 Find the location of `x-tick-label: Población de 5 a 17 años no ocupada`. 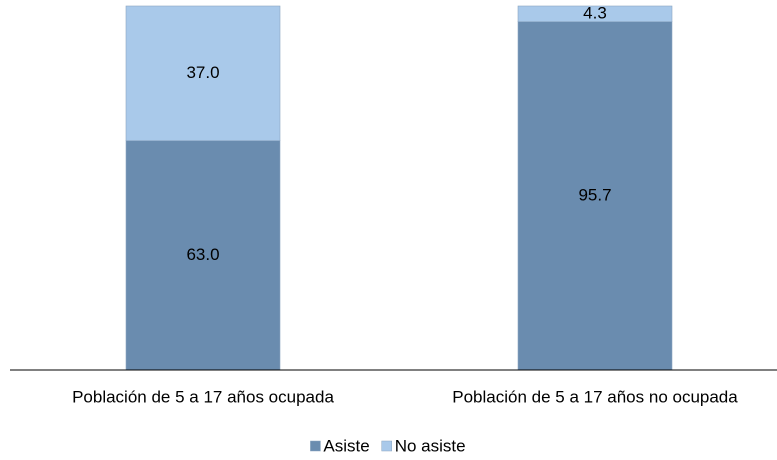

x-tick-label: Población de 5 a 17 años no ocupada is located at coordinates (595, 396).